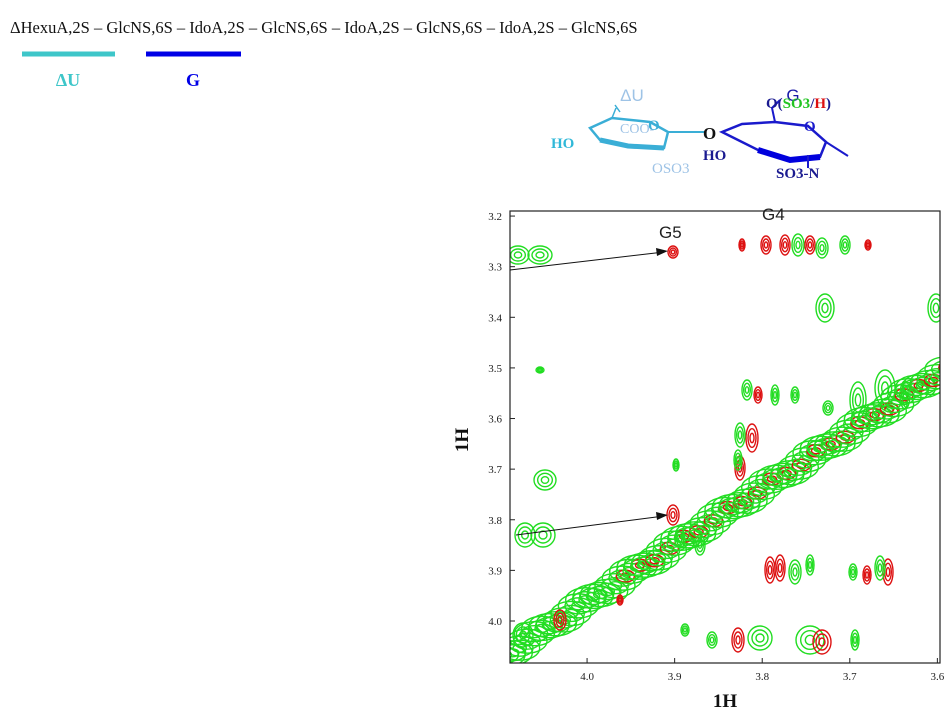 The image size is (949, 709). What do you see at coordinates (937, 677) in the screenshot?
I see `x-tick-label: 3.6` at bounding box center [937, 677].